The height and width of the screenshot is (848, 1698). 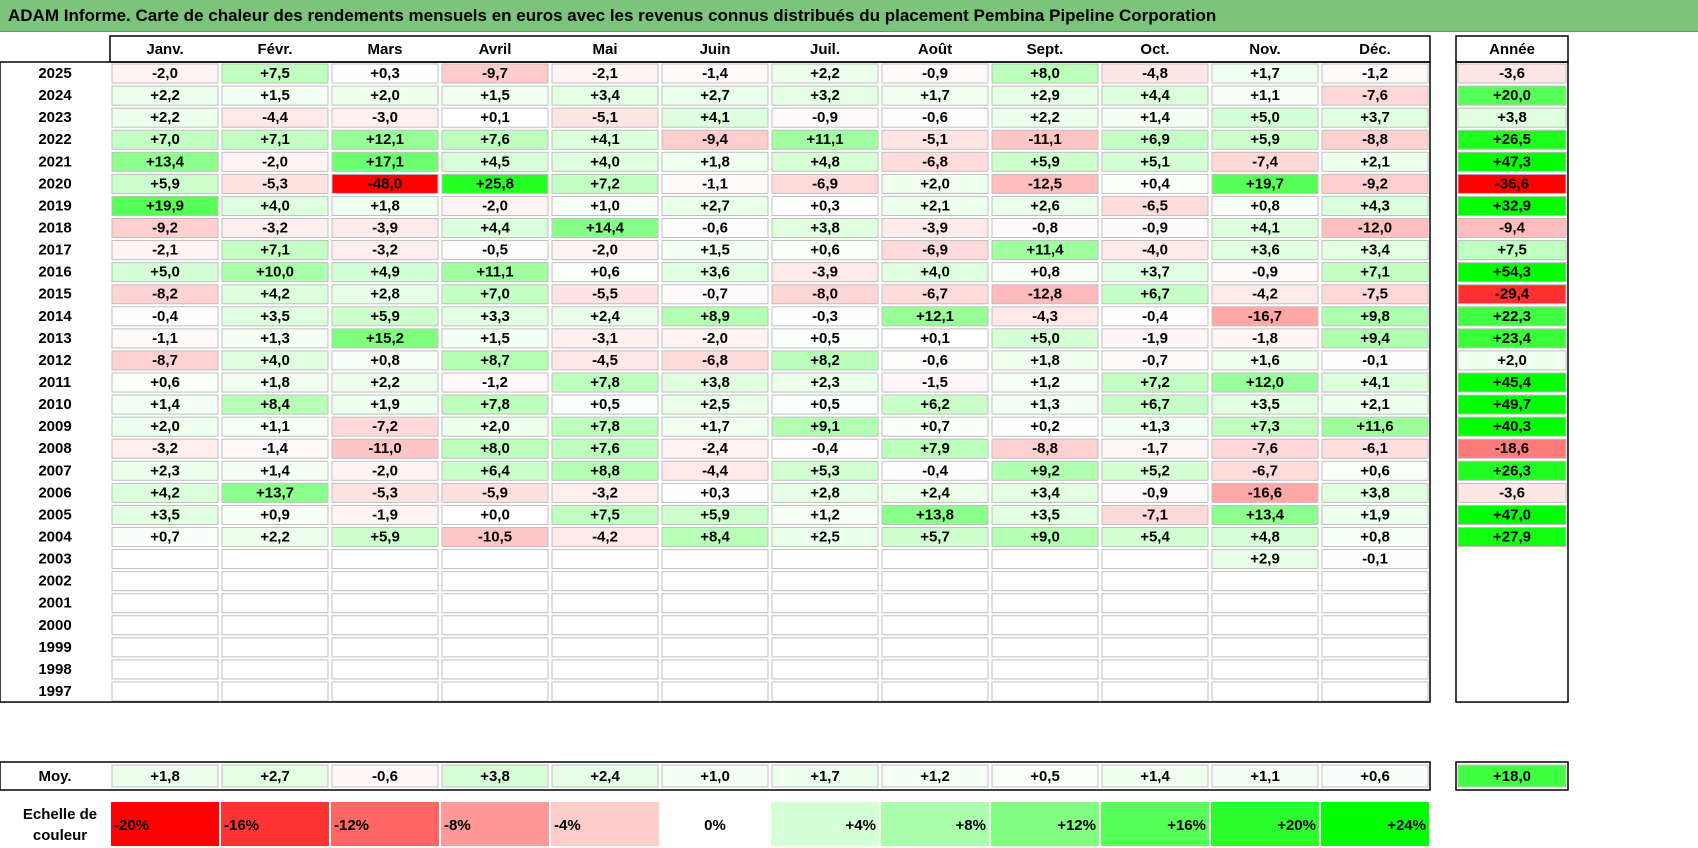 I want to click on heatmap-cell-value: -0,1, so click(x=1375, y=360).